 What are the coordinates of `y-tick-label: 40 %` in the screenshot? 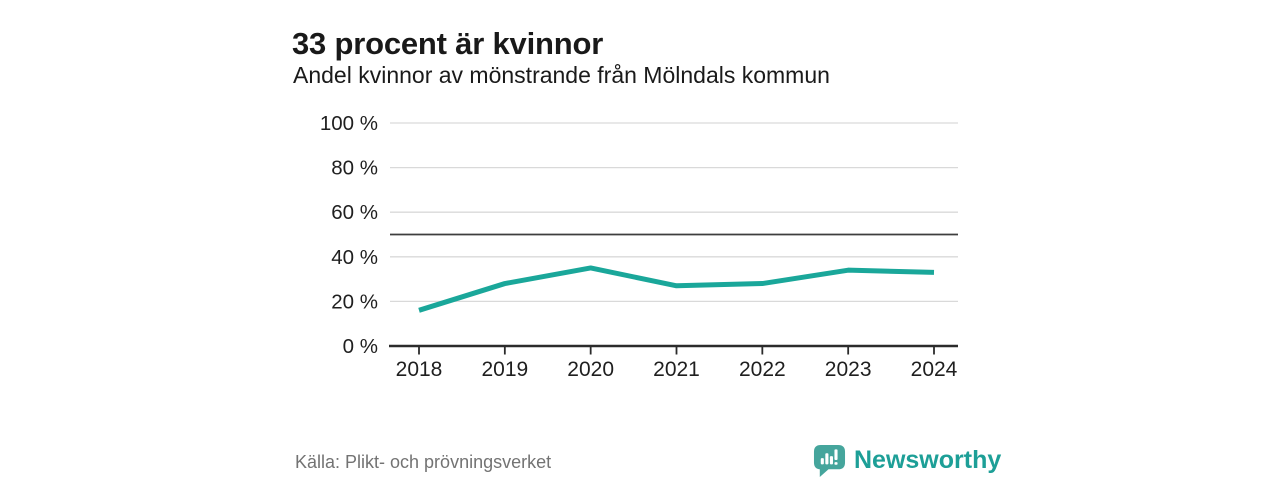 It's located at (354, 257).